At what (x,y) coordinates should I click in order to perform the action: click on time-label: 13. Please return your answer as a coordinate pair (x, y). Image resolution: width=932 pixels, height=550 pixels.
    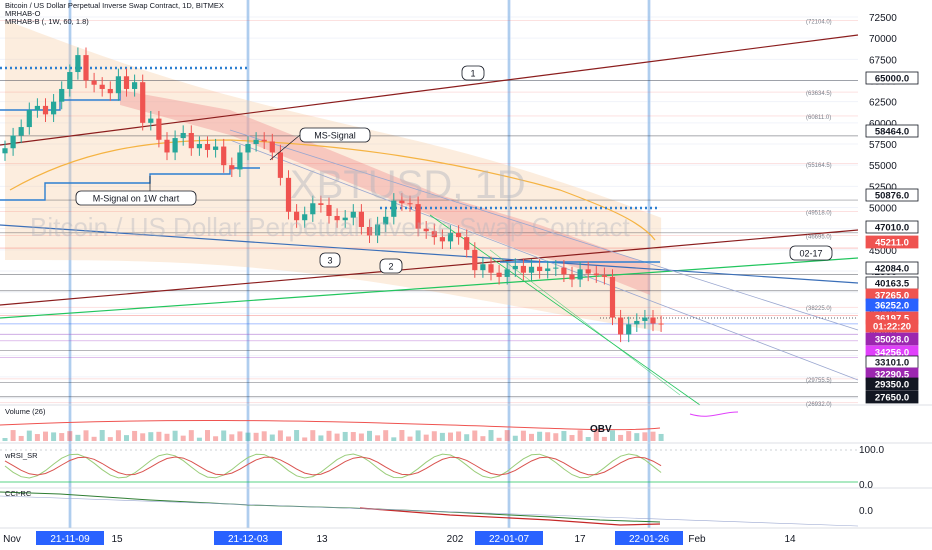
    Looking at the image, I should click on (322, 539).